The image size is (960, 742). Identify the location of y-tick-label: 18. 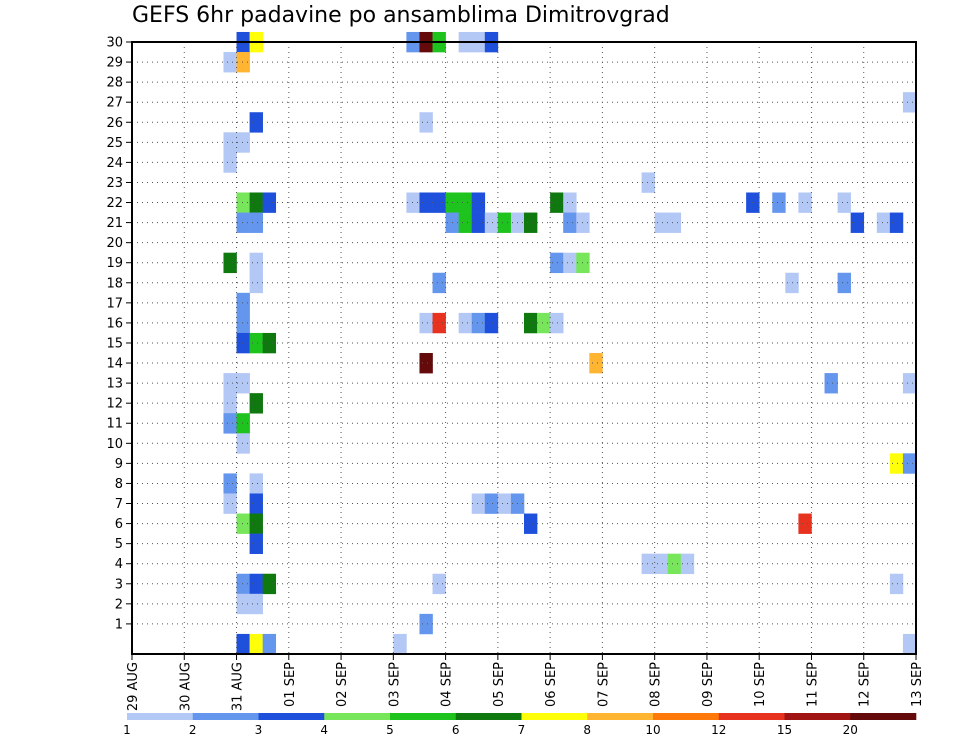
(114, 283).